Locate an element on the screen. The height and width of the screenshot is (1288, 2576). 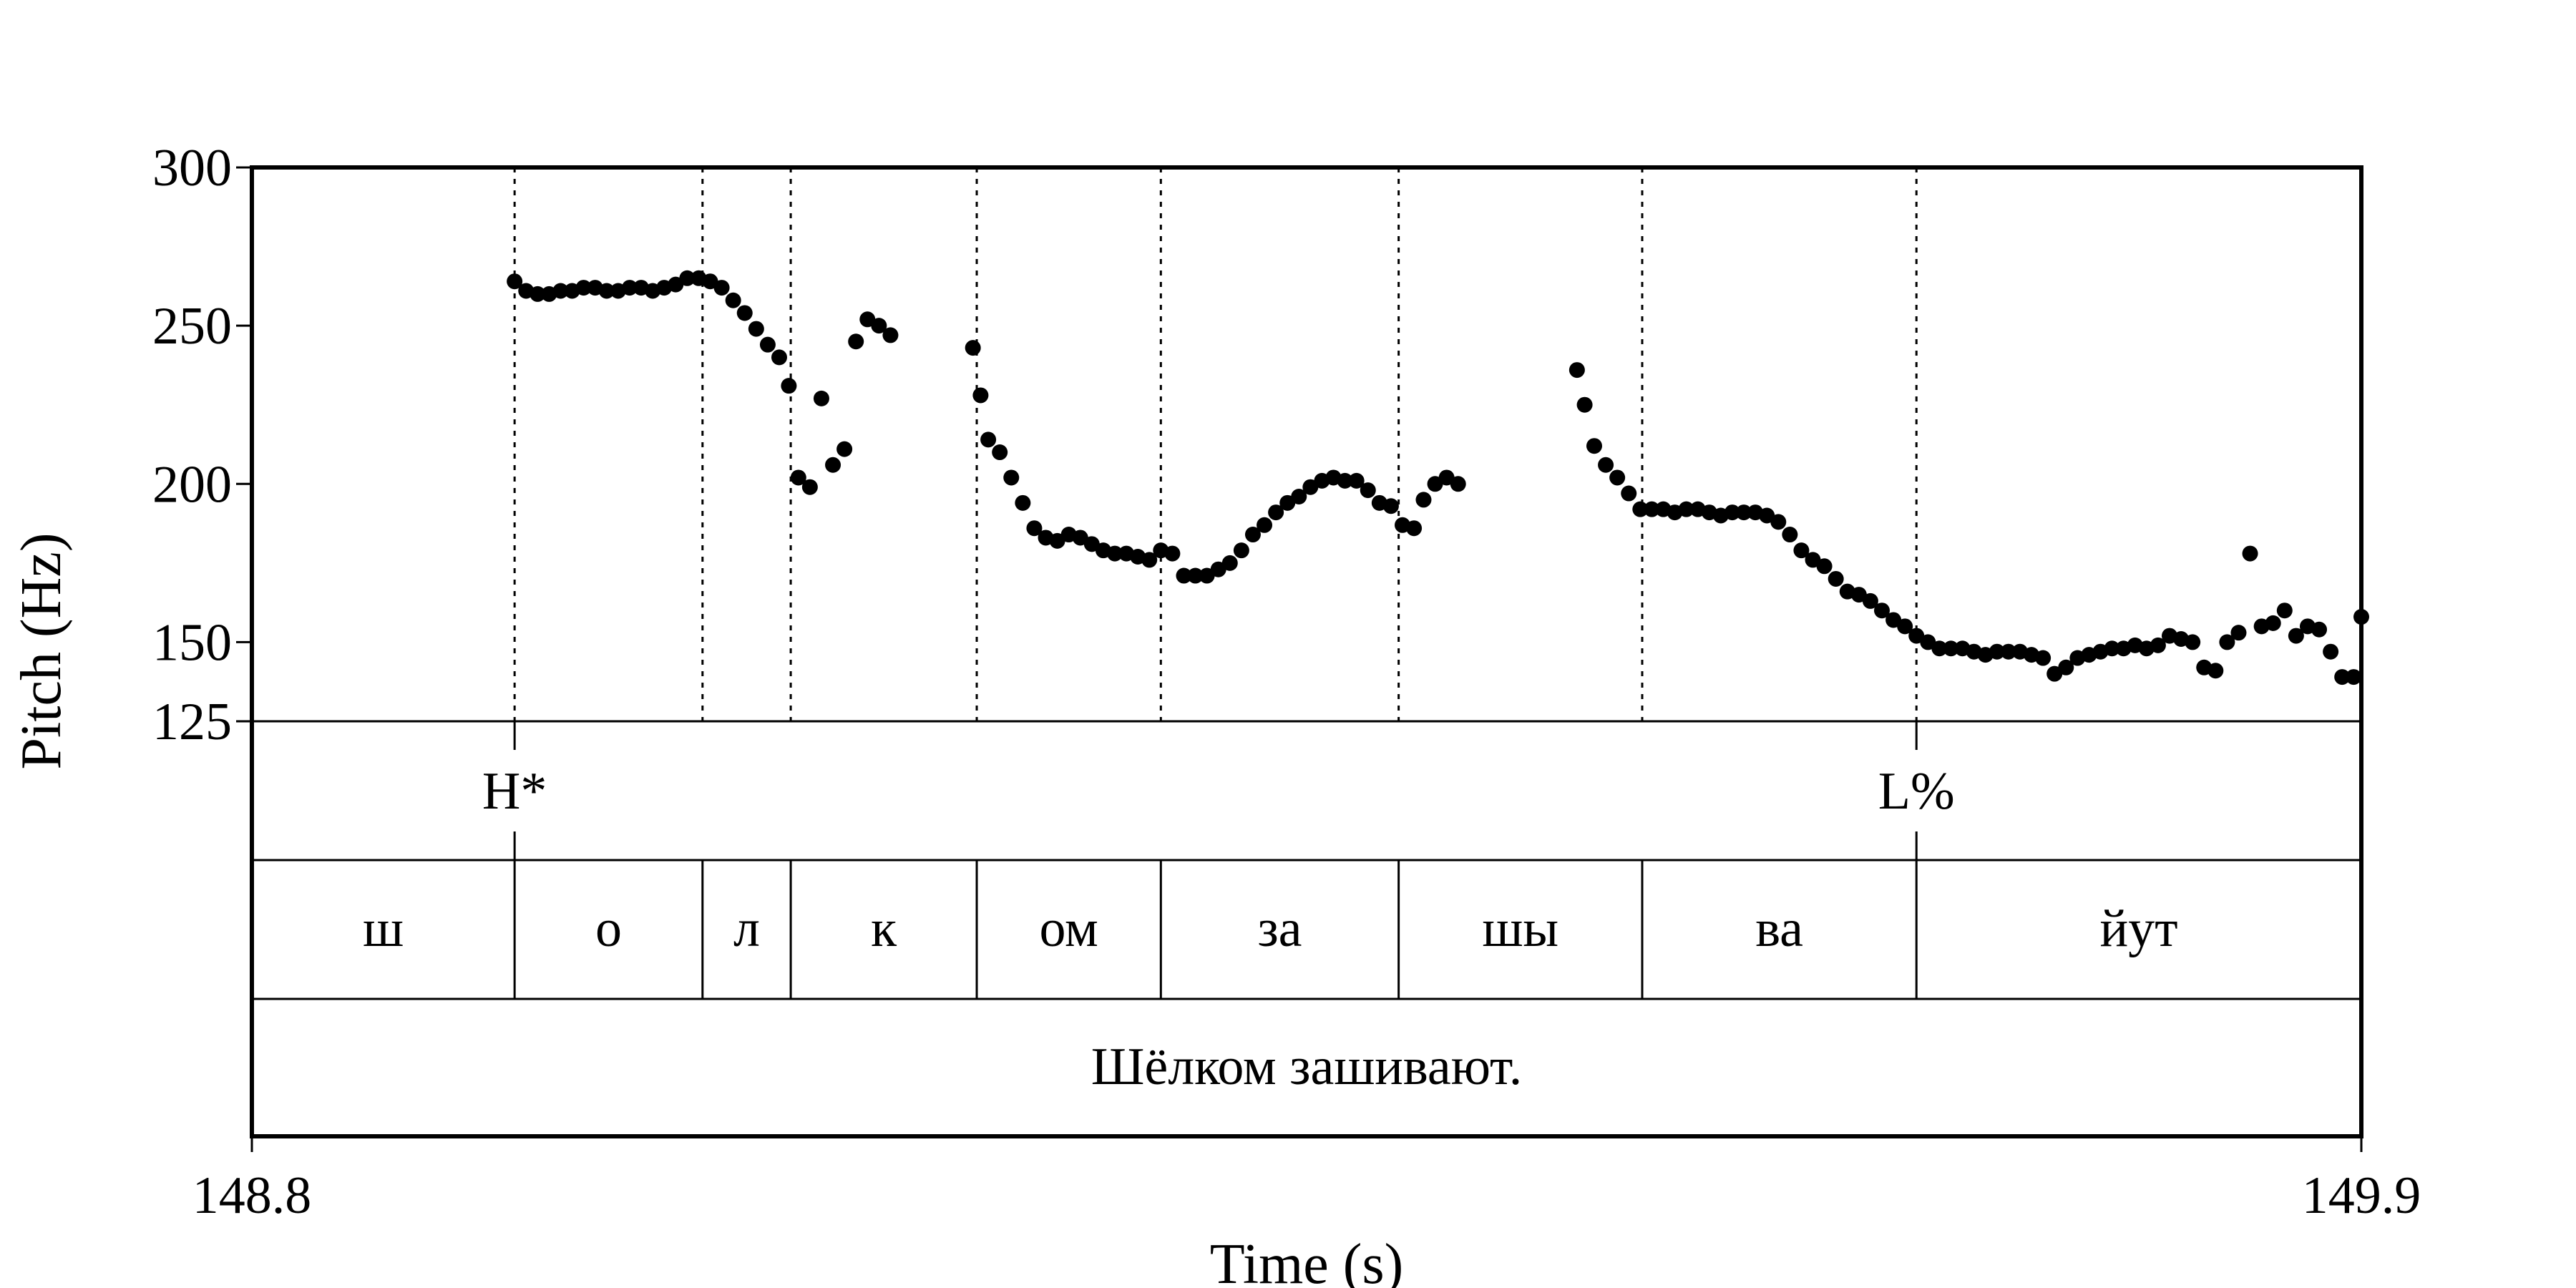
sentence-label: Шёлком зашивают. is located at coordinates (1307, 1067).